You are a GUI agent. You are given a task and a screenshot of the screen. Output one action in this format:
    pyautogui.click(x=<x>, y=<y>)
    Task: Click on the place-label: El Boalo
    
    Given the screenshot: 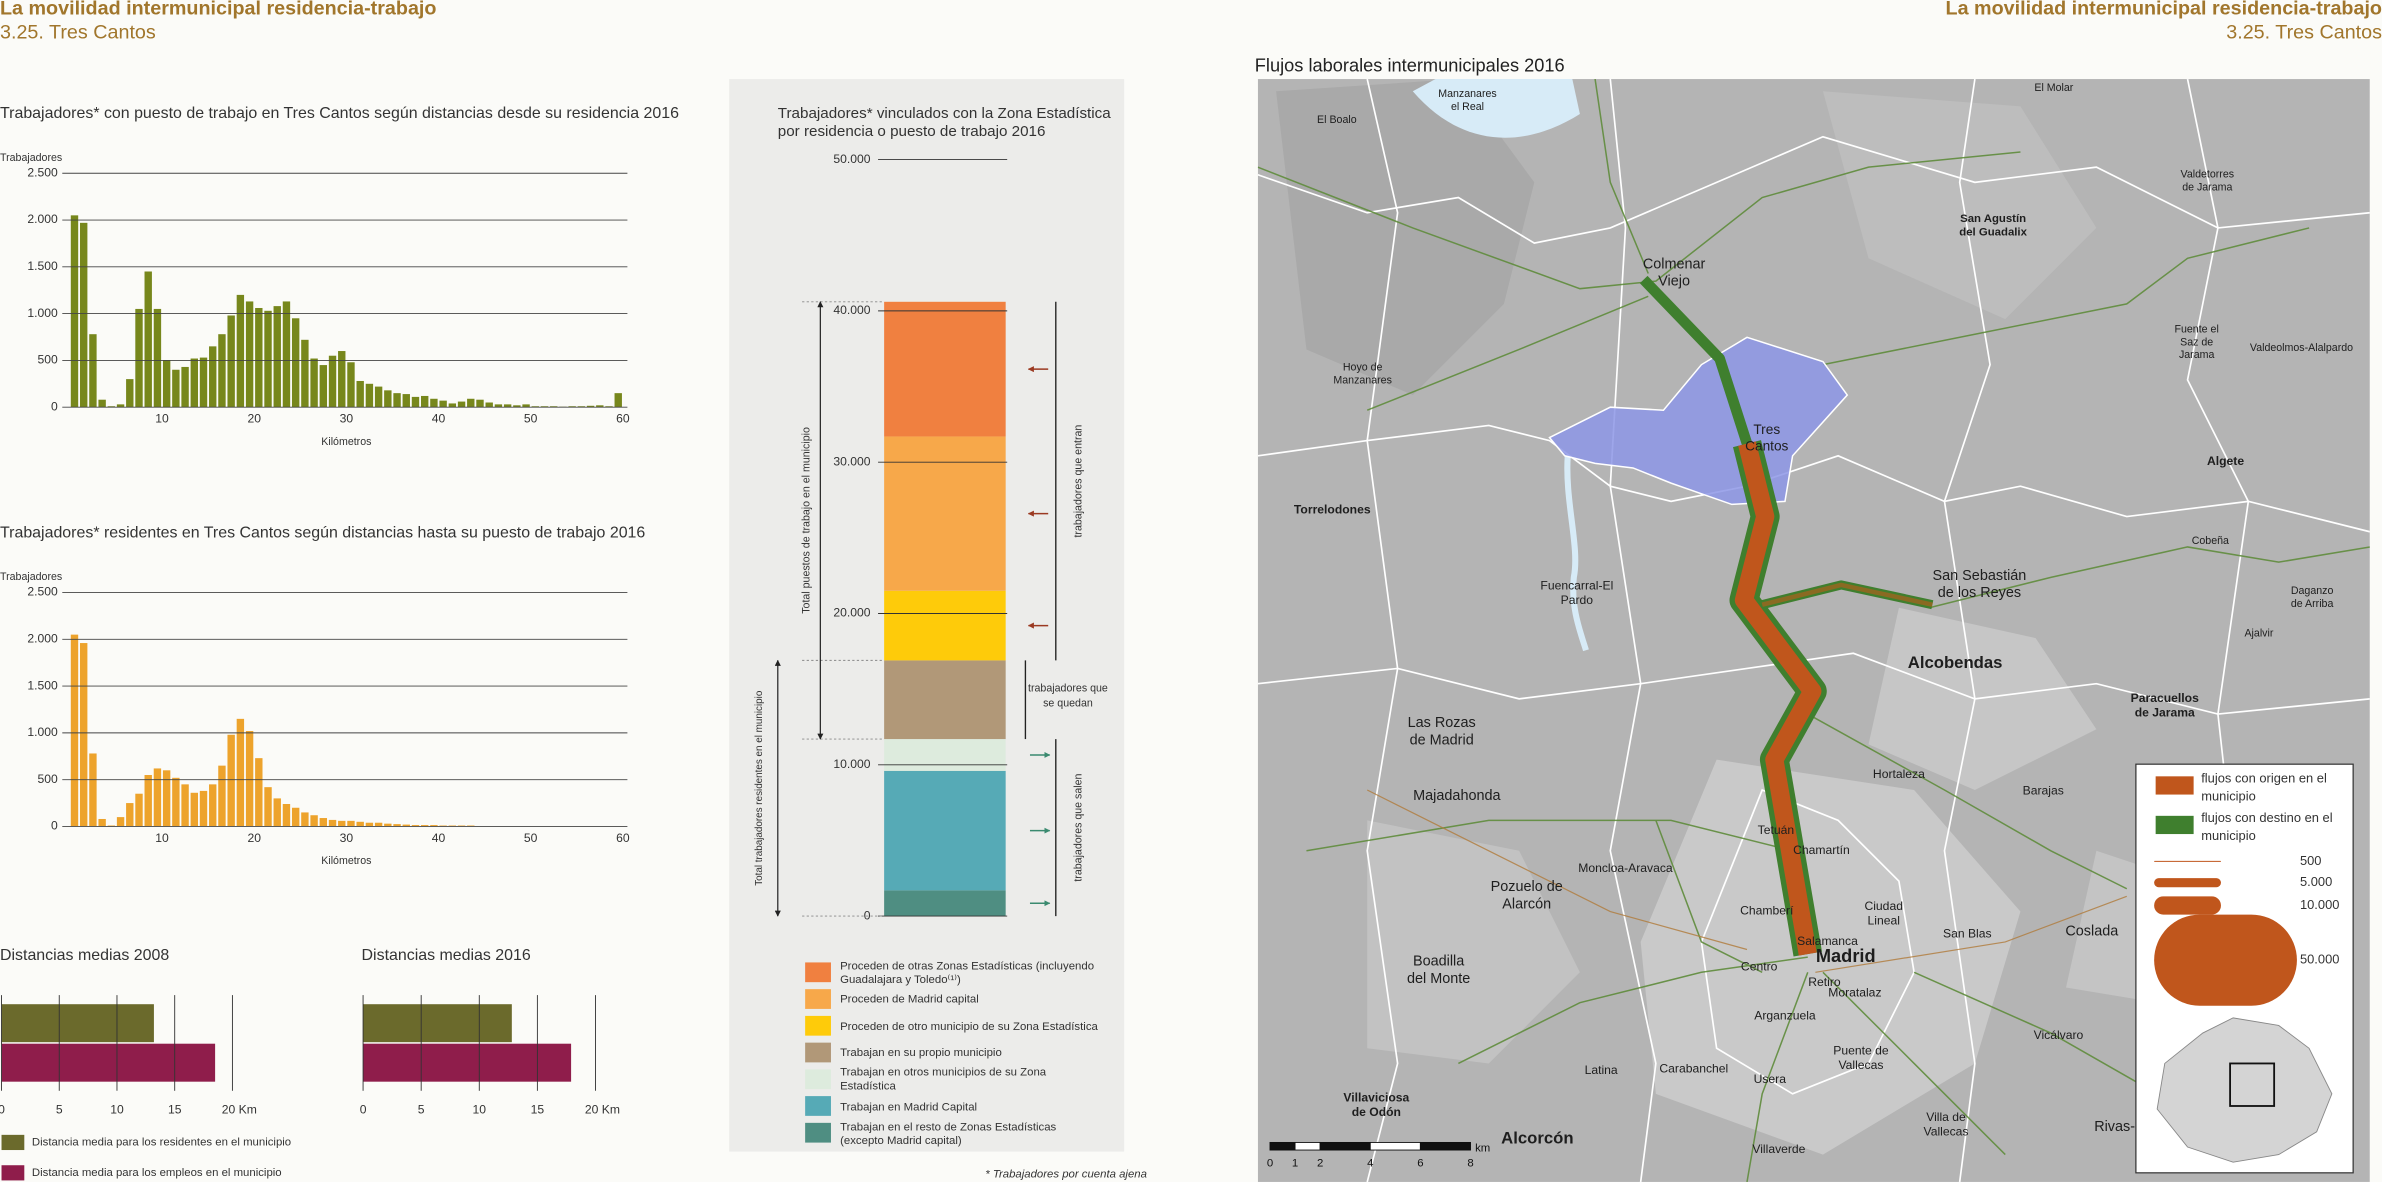 What is the action you would take?
    pyautogui.click(x=1337, y=120)
    